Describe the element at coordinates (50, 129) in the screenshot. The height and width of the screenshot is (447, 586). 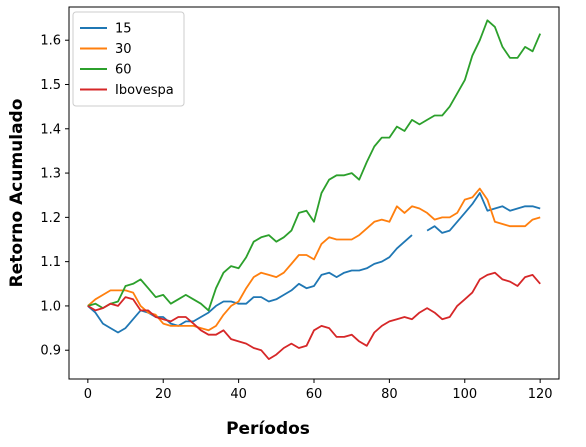
I see `y-tick-label: 1.4` at that location.